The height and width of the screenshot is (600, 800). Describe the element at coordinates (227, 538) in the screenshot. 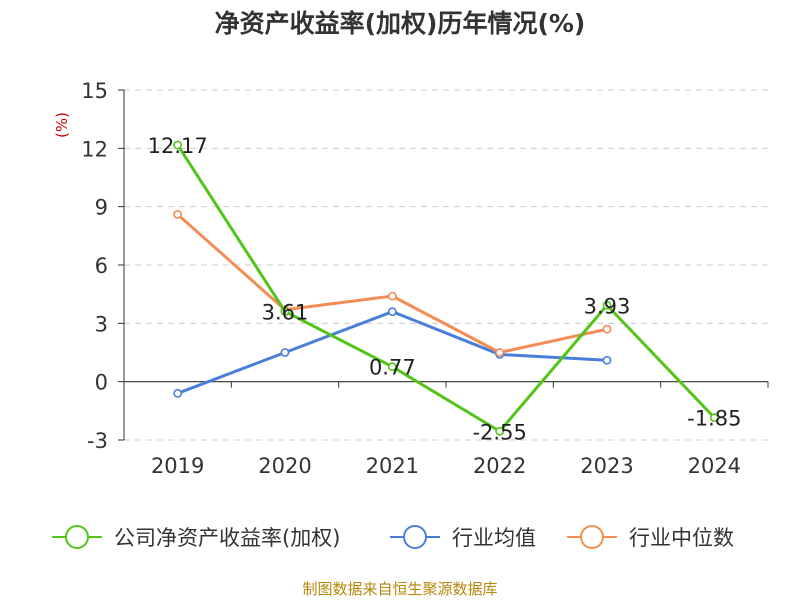

I see `legend-label: 公司净资产收益率(加权)` at that location.